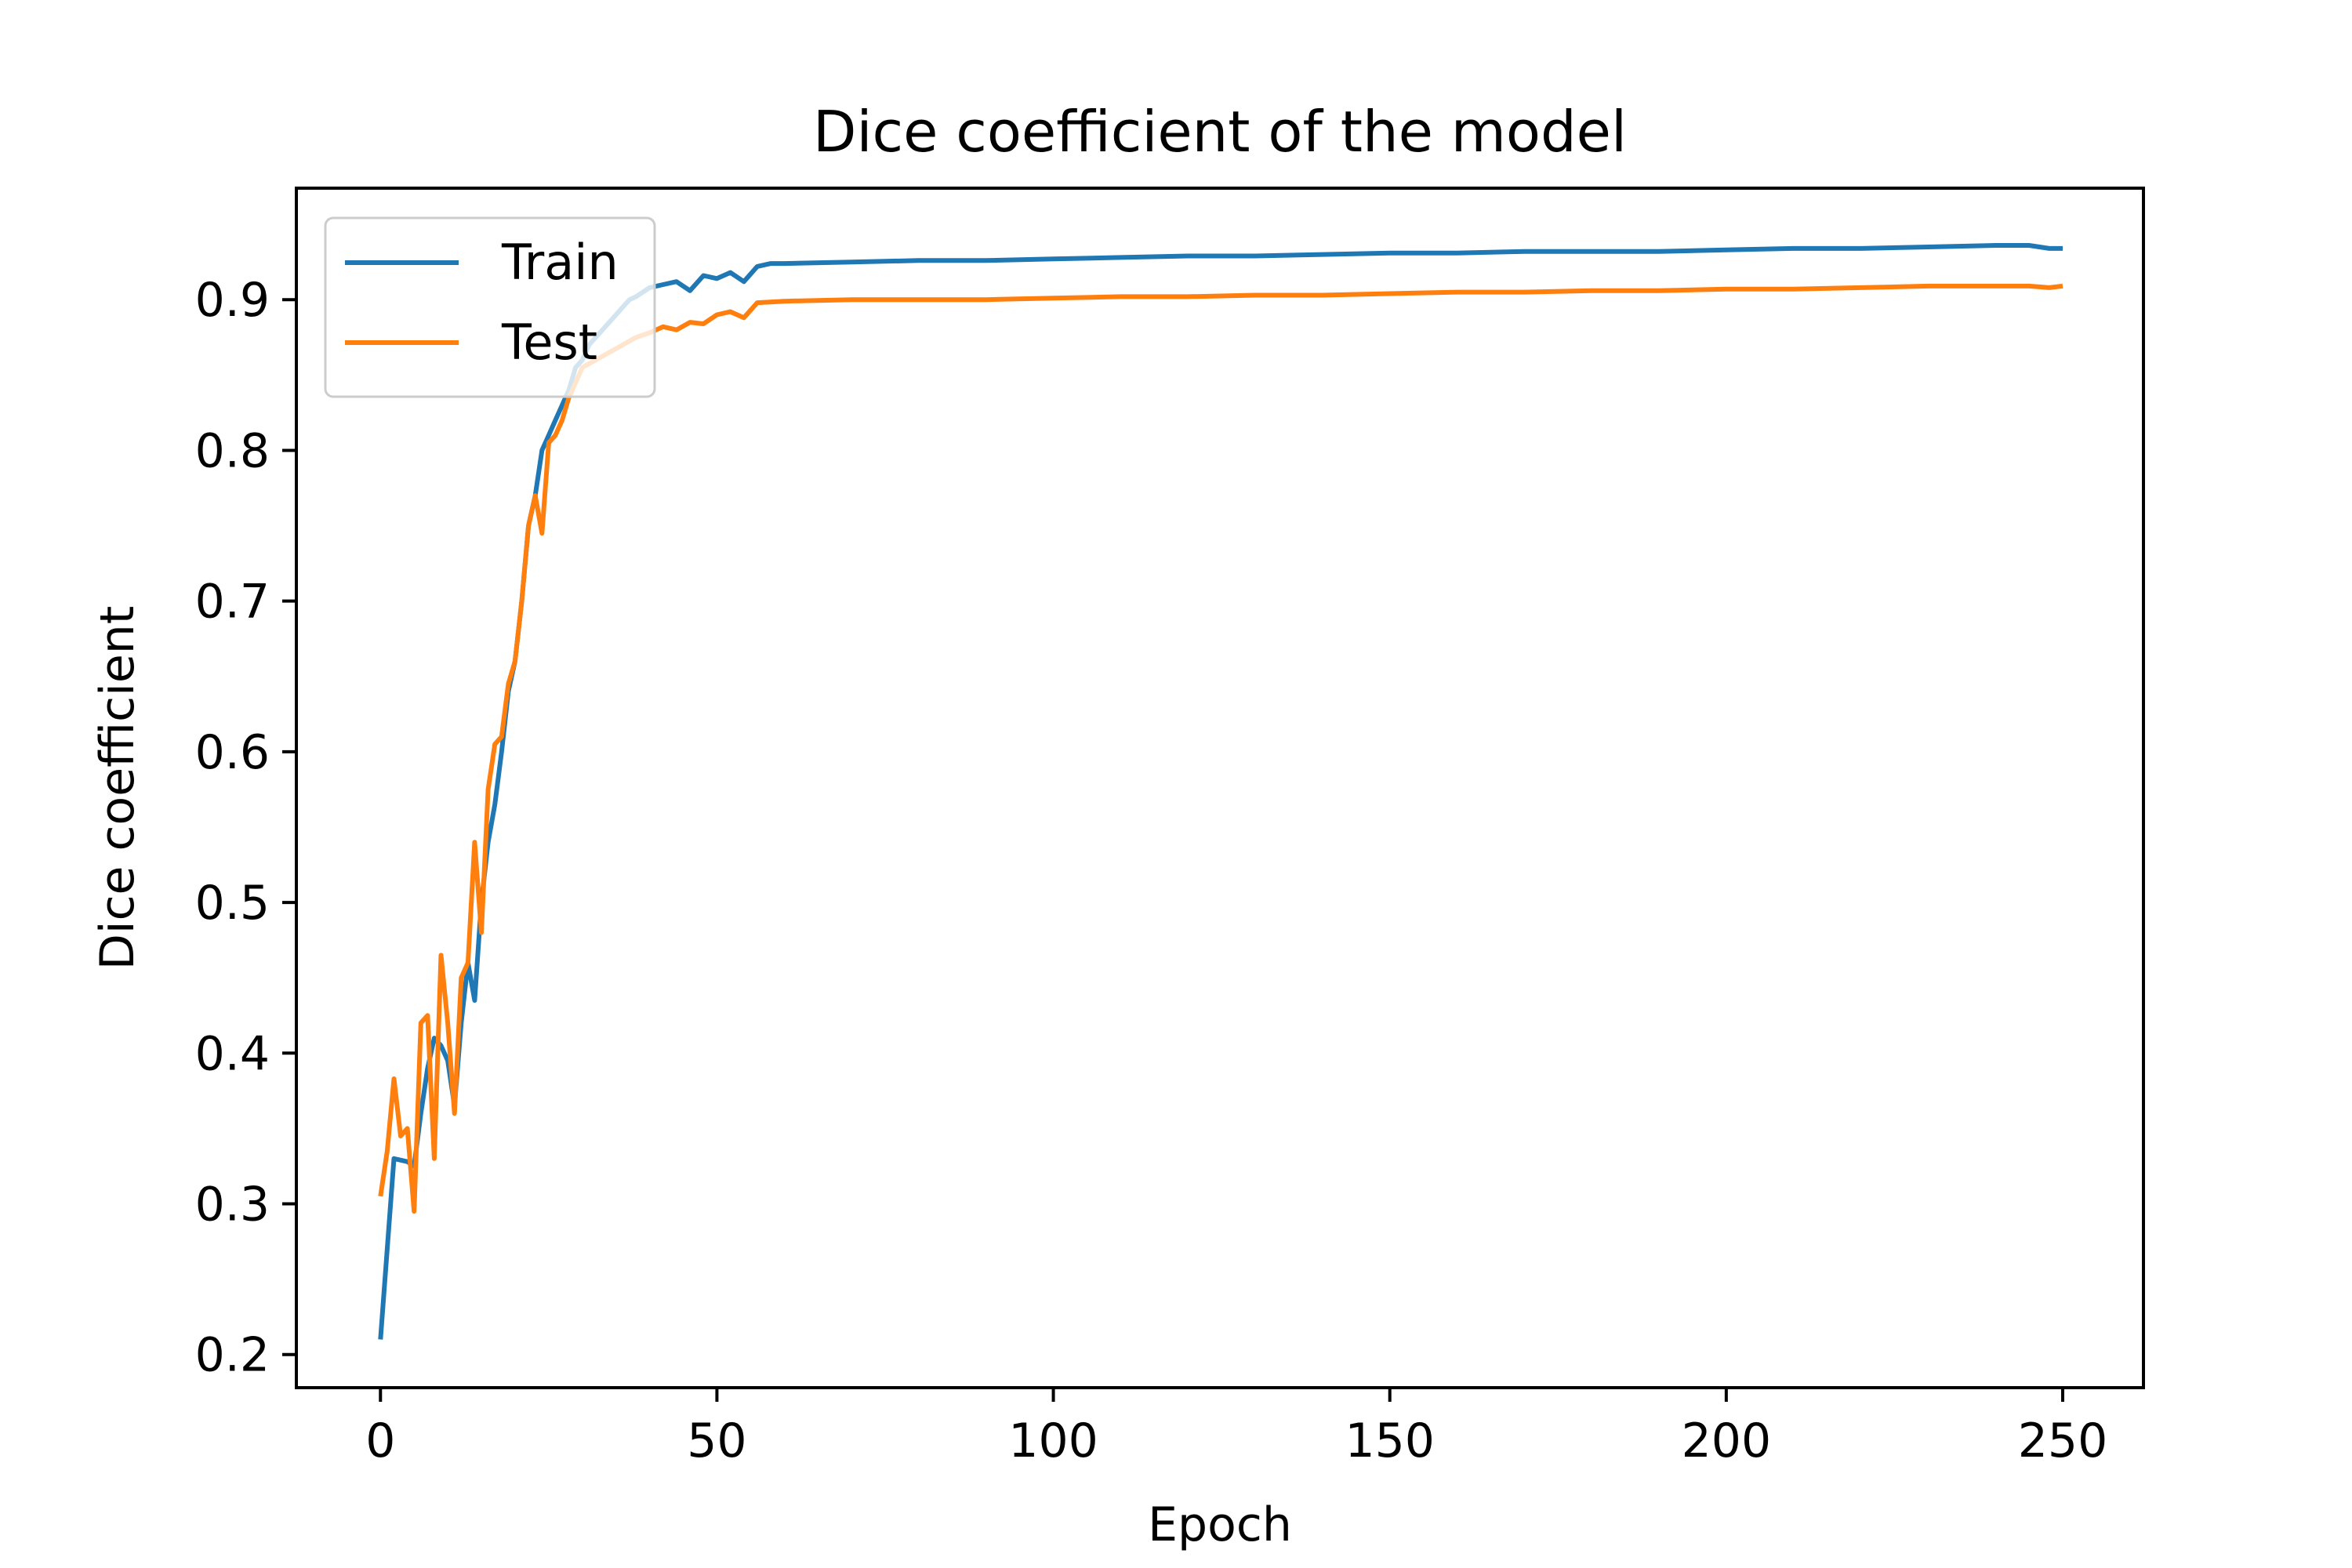 Image resolution: width=2352 pixels, height=1568 pixels. I want to click on y-axis: 0.2 0.3 0.4 0.5 0.6 0.7 0.8 0.9, so click(245, 828).